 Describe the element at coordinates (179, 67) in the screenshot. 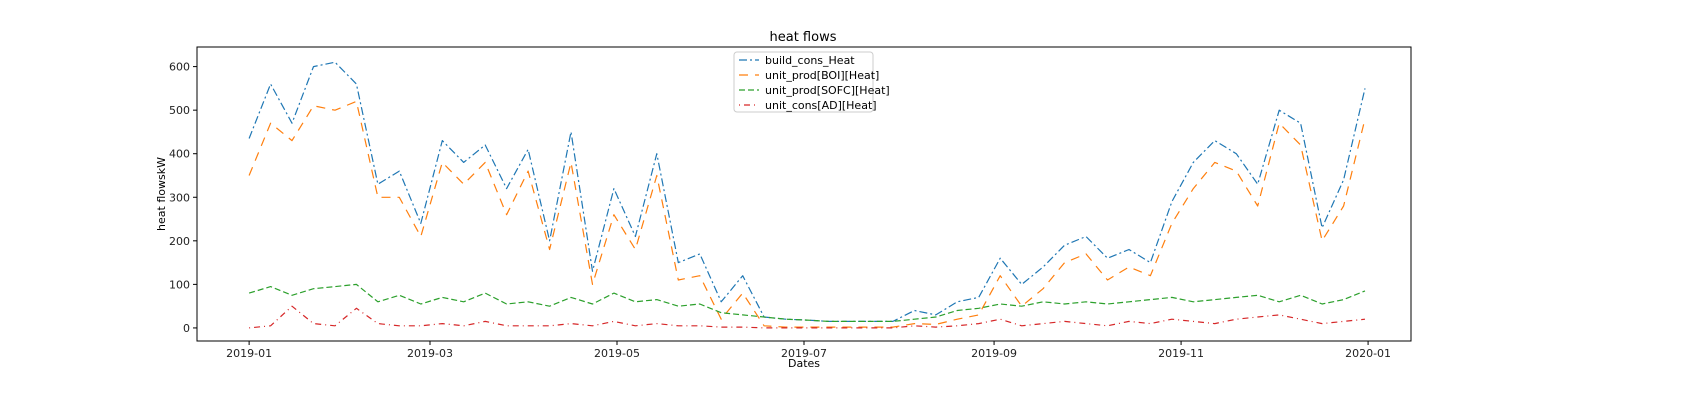

I see `y-tick-label: 600` at that location.